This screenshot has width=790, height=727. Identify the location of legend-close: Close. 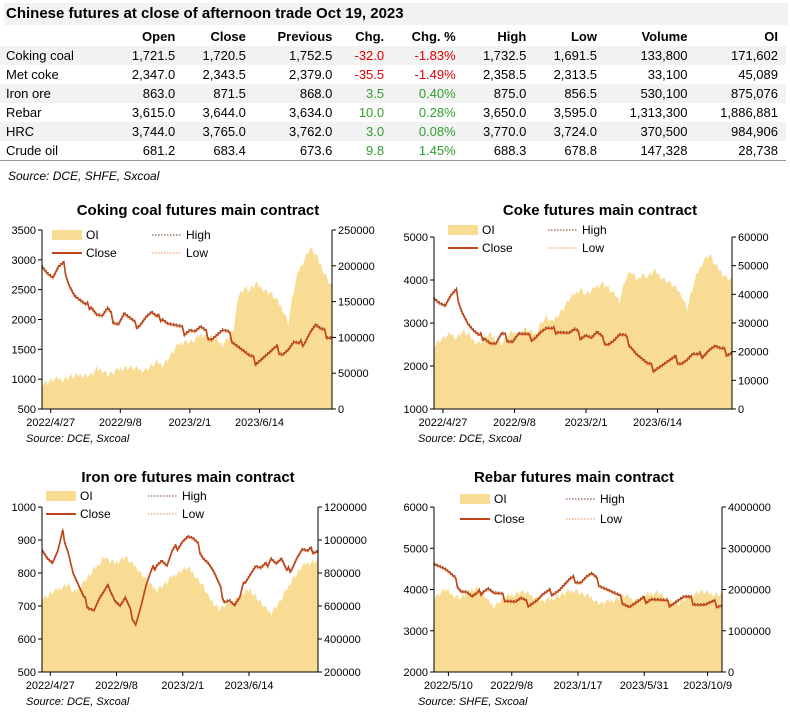
(101, 253).